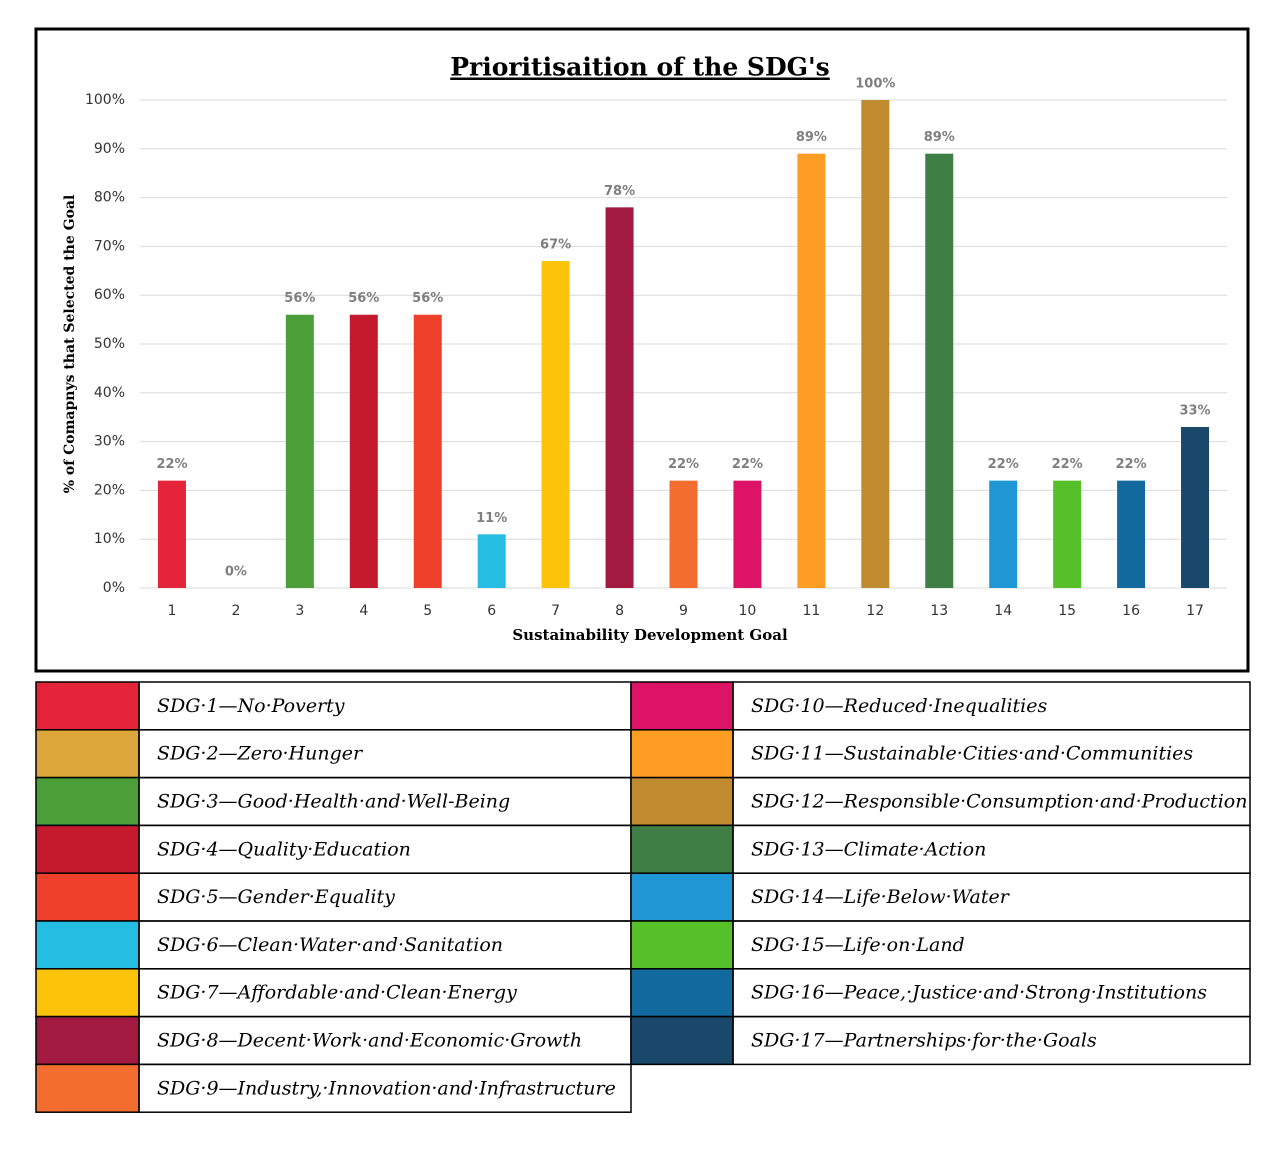 The image size is (1282, 1158). What do you see at coordinates (811, 611) in the screenshot?
I see `x-tick-label: 11` at bounding box center [811, 611].